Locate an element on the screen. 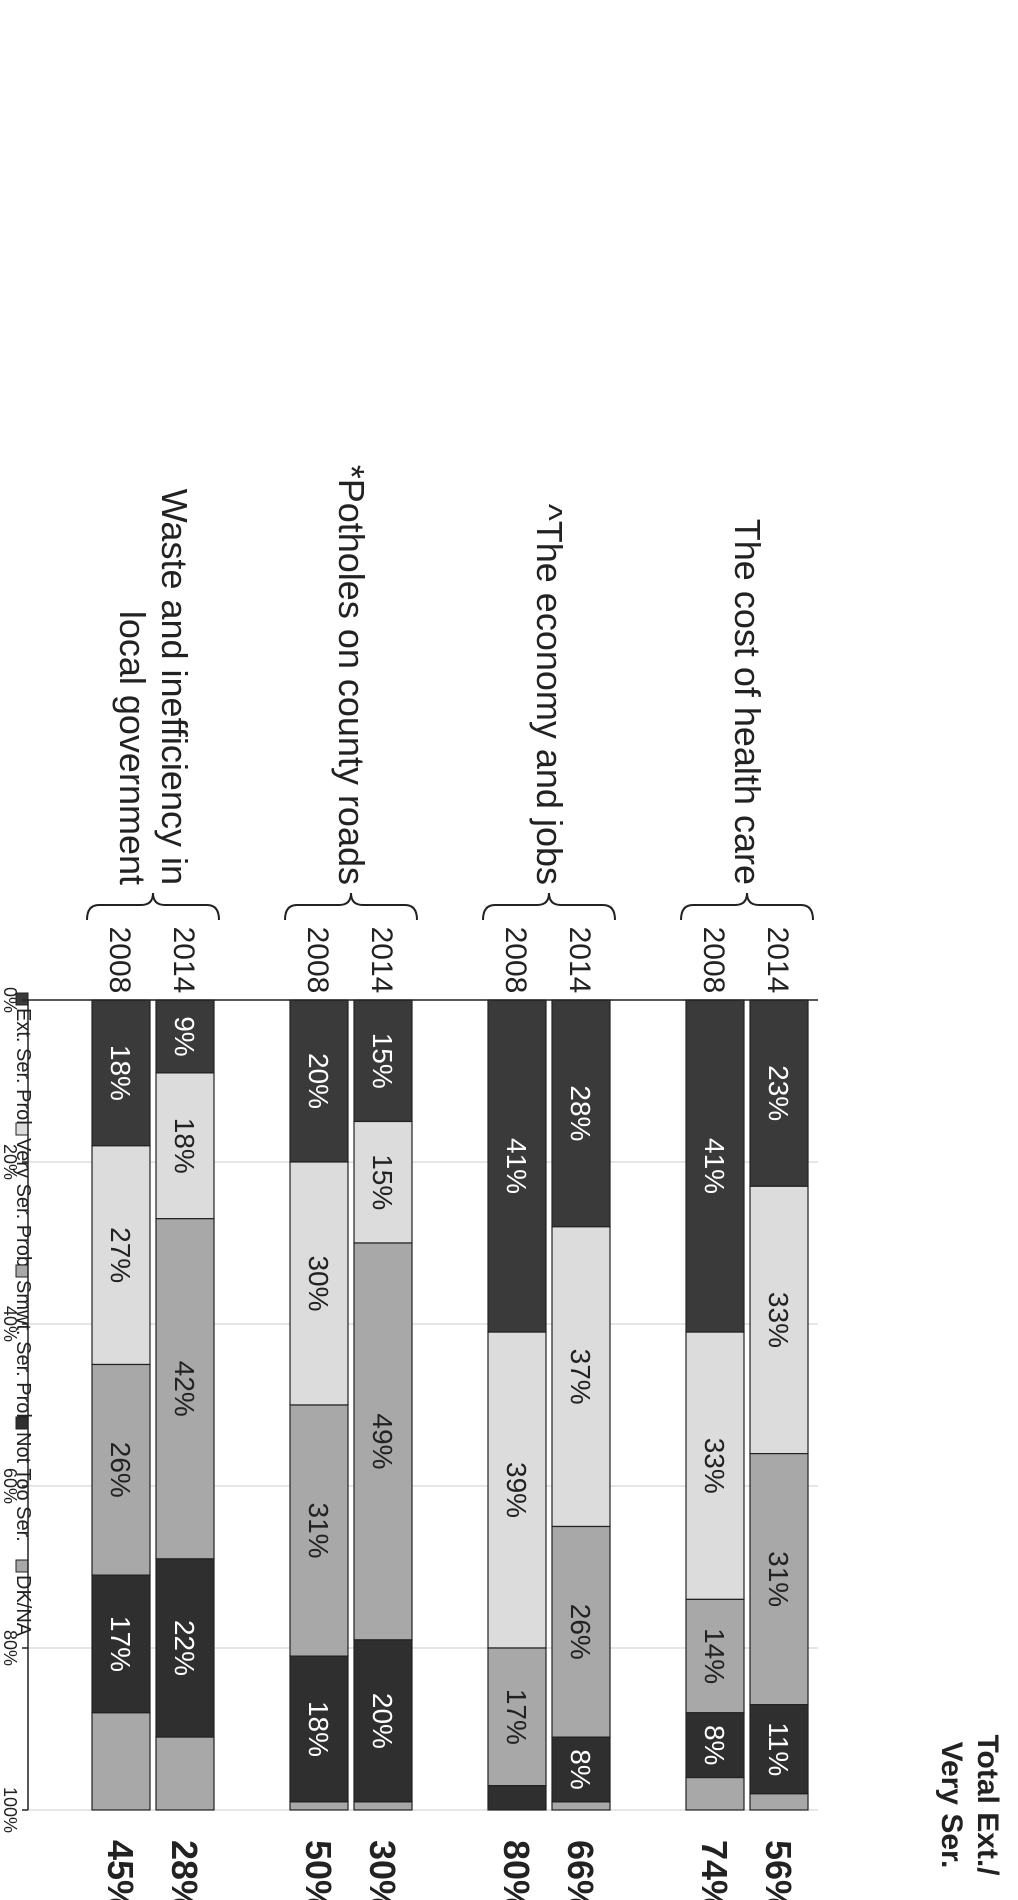 Image resolution: width=1018 pixels, height=1900 pixels. x-tick-label-20: 20% is located at coordinates (10, 1162).